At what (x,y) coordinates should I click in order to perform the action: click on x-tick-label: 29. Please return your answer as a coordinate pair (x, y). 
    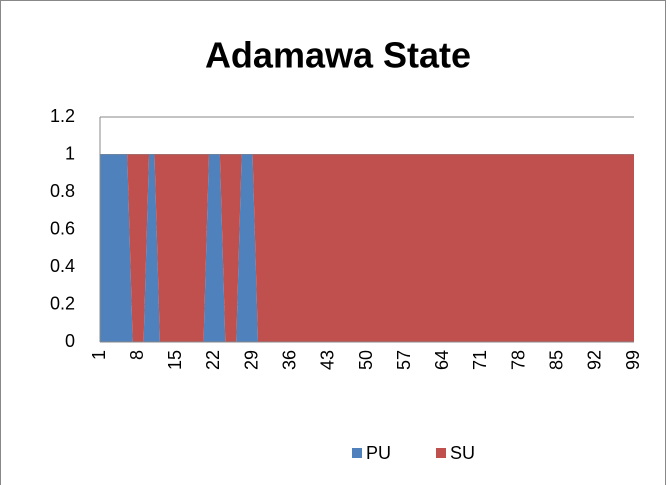
    Looking at the image, I should click on (251, 360).